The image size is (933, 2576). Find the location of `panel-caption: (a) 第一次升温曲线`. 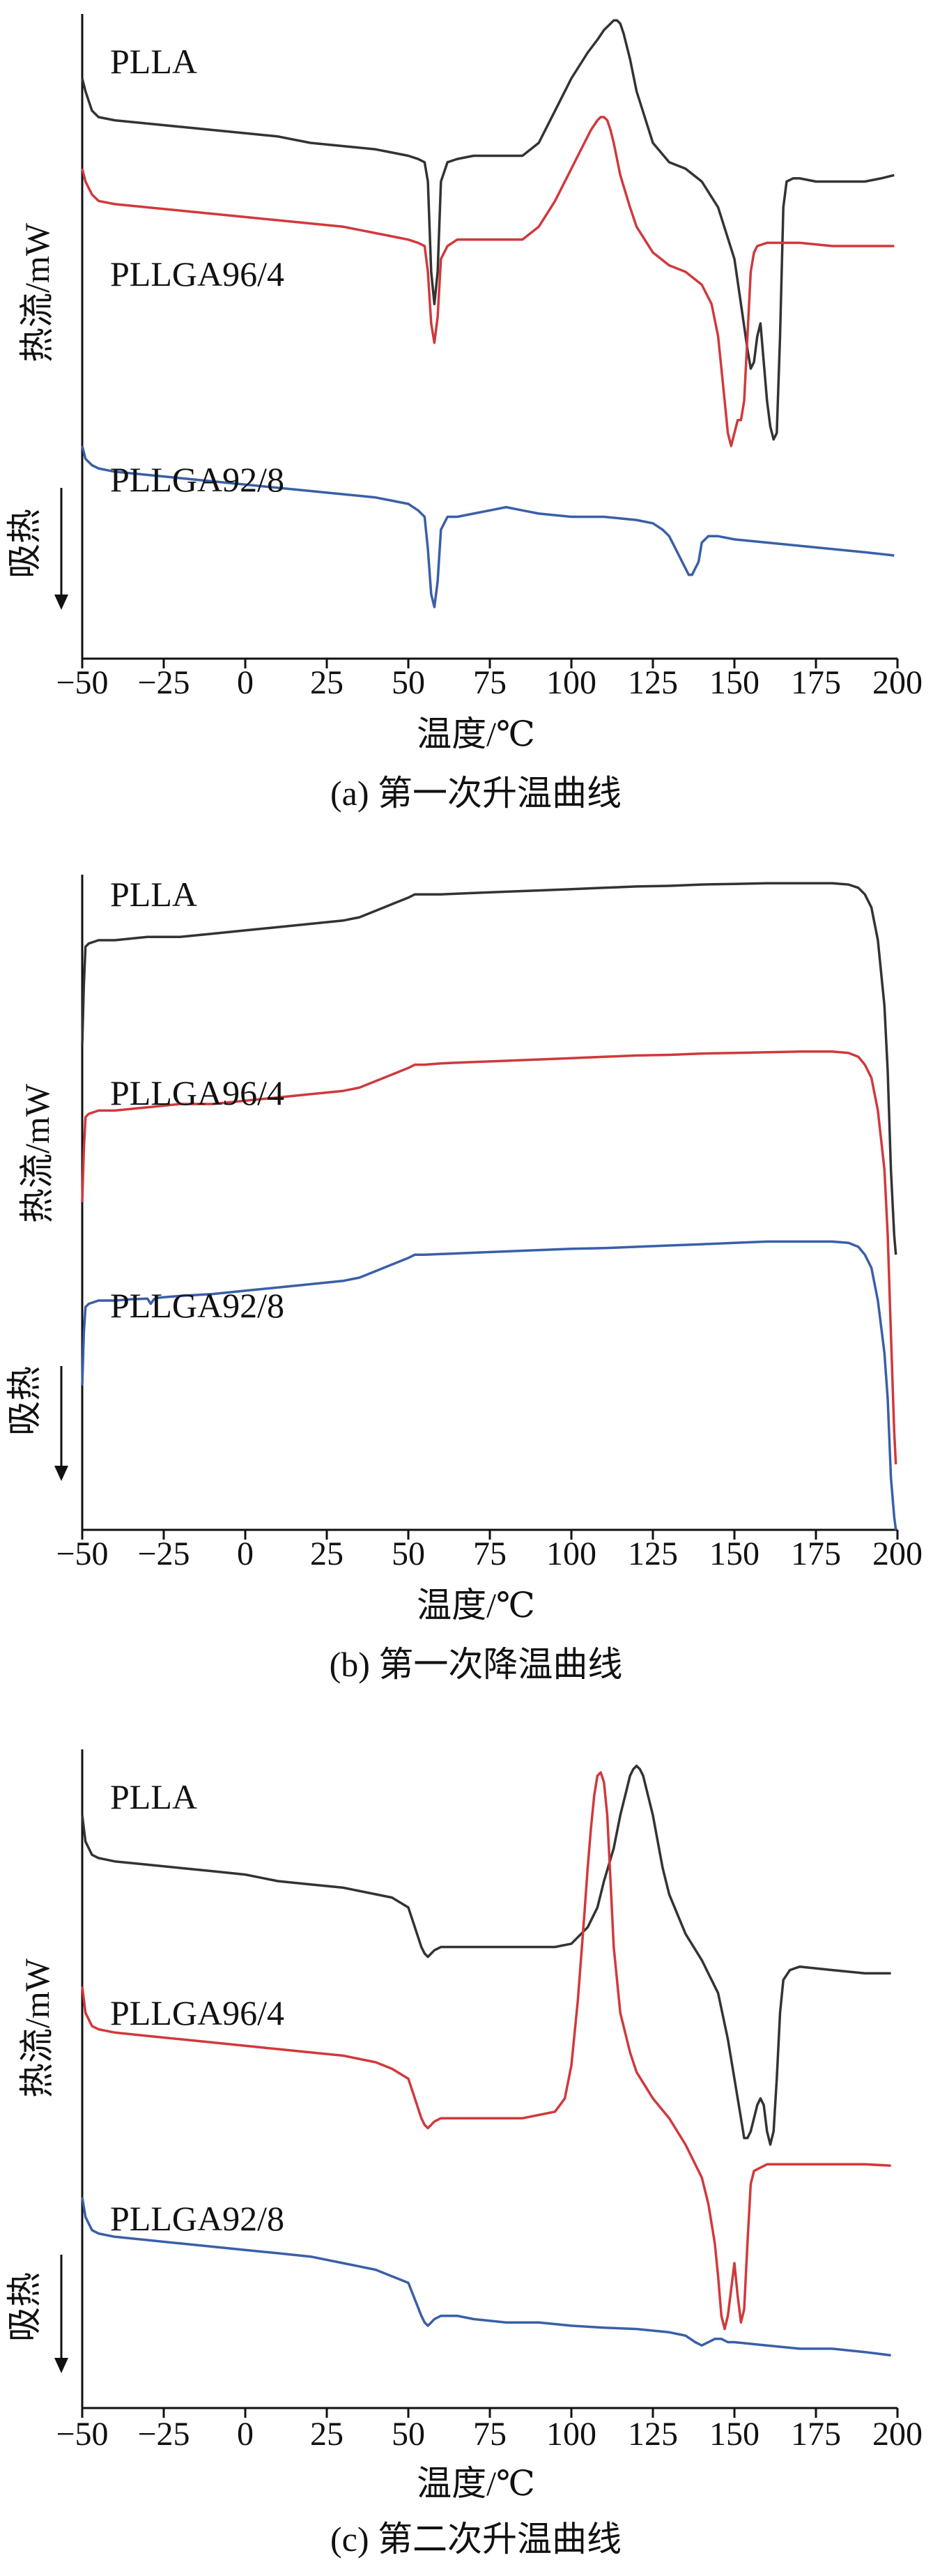

panel-caption: (a) 第一次升温曲线 is located at coordinates (476, 793).